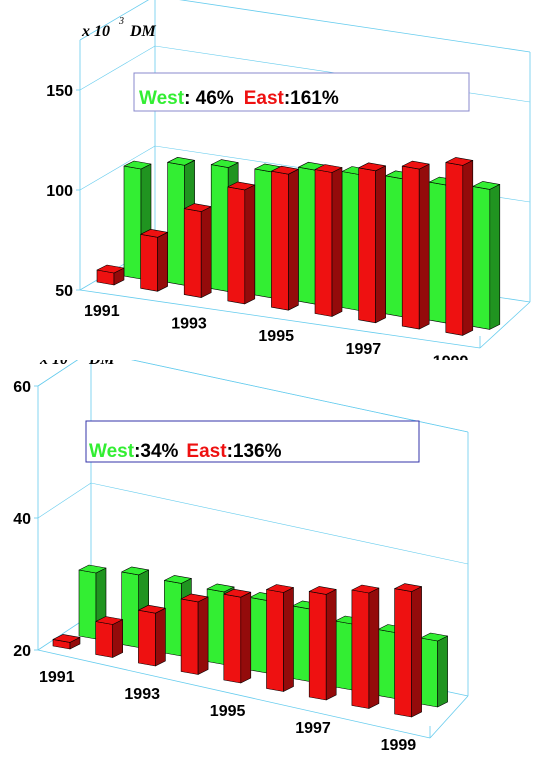  I want to click on legend: West:34% East:136%, so click(252, 441).